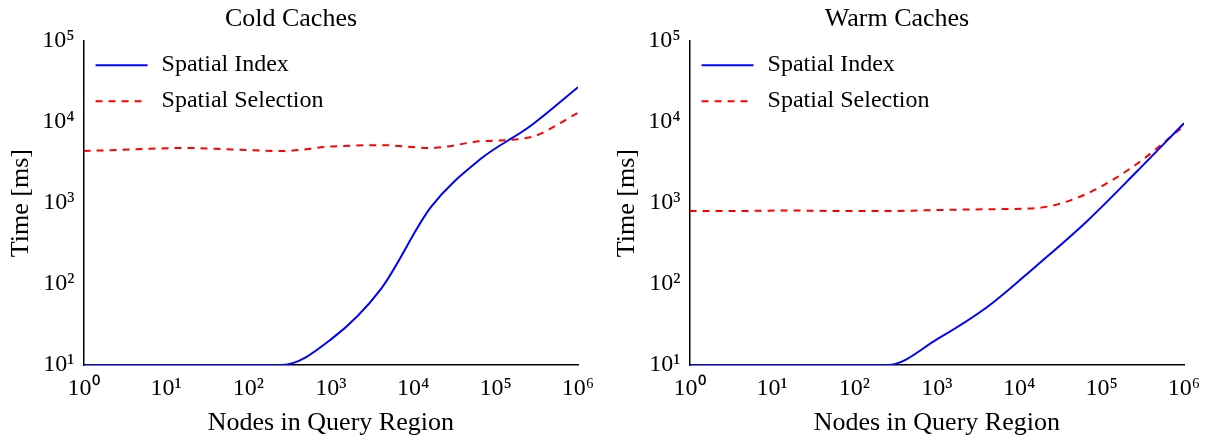 The image size is (1213, 445). I want to click on chart-title: Warm Caches, so click(897, 18).